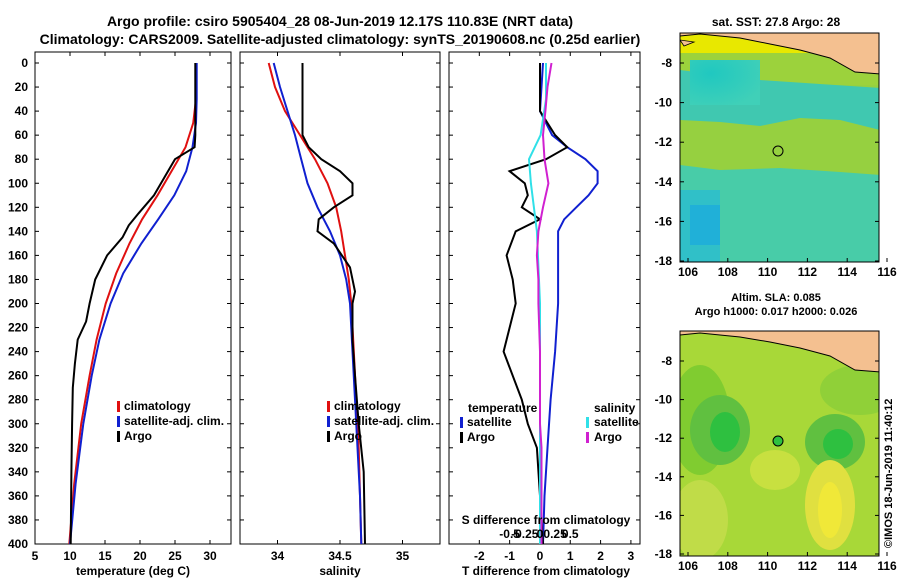  I want to click on depth-tick-label: 260, so click(18, 376).